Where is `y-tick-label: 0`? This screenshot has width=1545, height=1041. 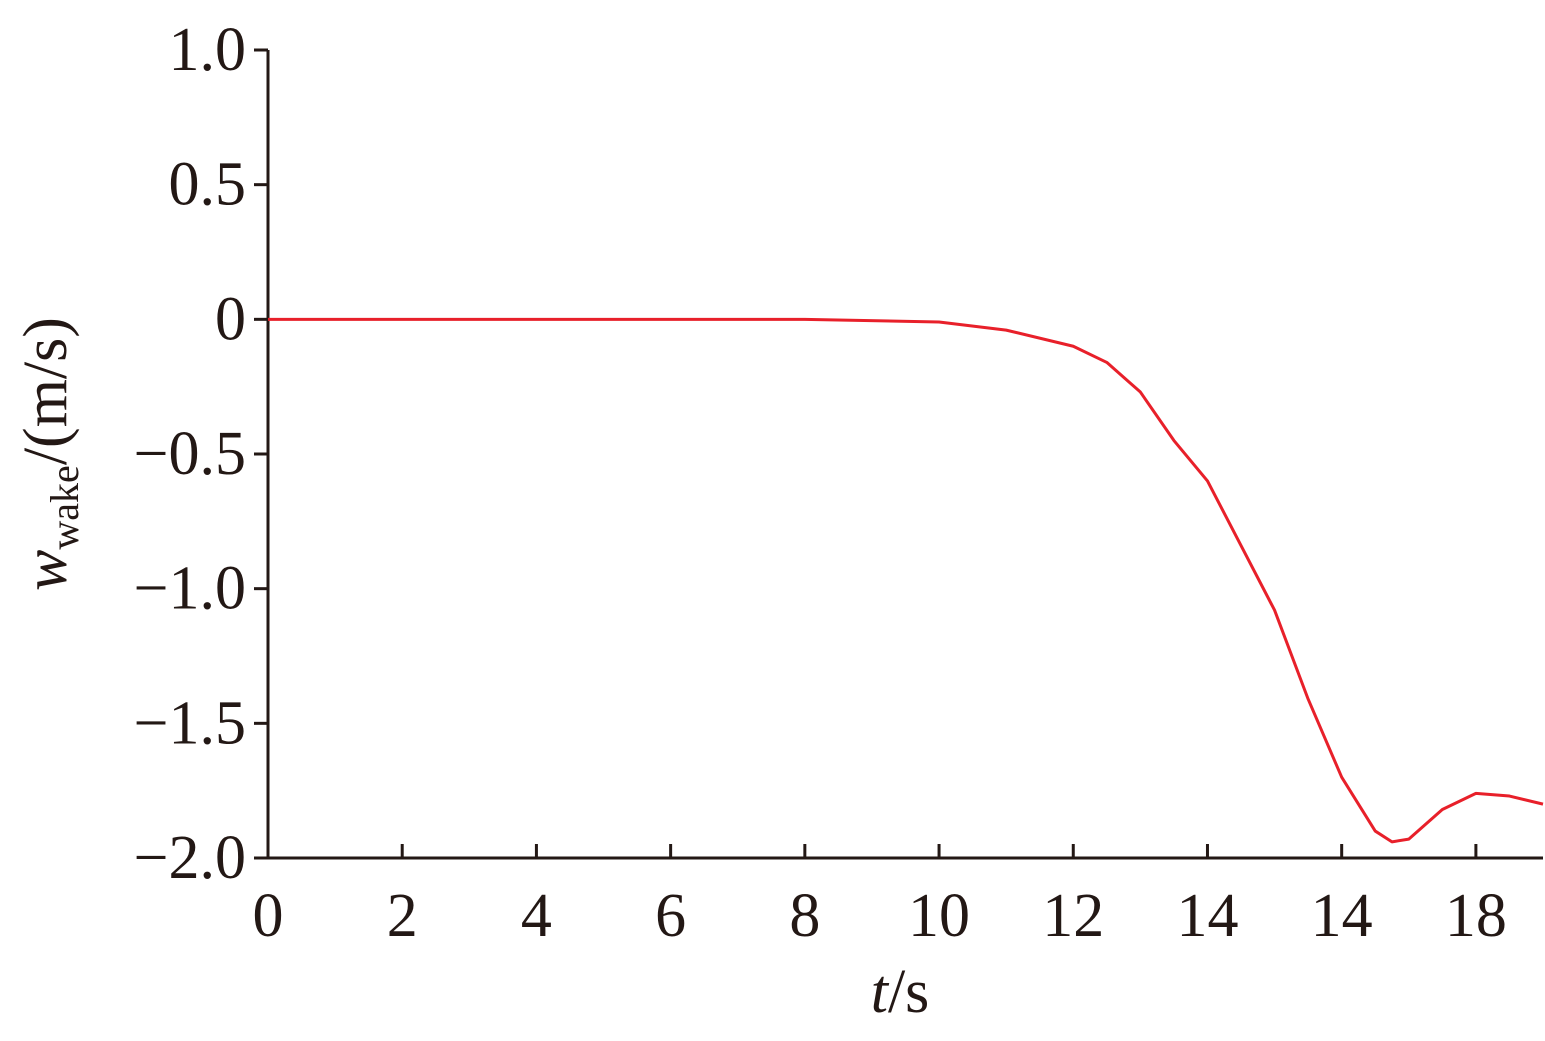 y-tick-label: 0 is located at coordinates (230, 319).